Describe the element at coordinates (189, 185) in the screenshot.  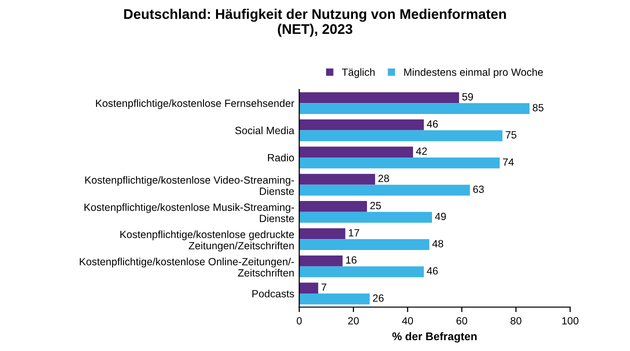
I see `y-tick-label: Kostenpflichtige/kostenlose Video-Streaming- Dienste` at that location.